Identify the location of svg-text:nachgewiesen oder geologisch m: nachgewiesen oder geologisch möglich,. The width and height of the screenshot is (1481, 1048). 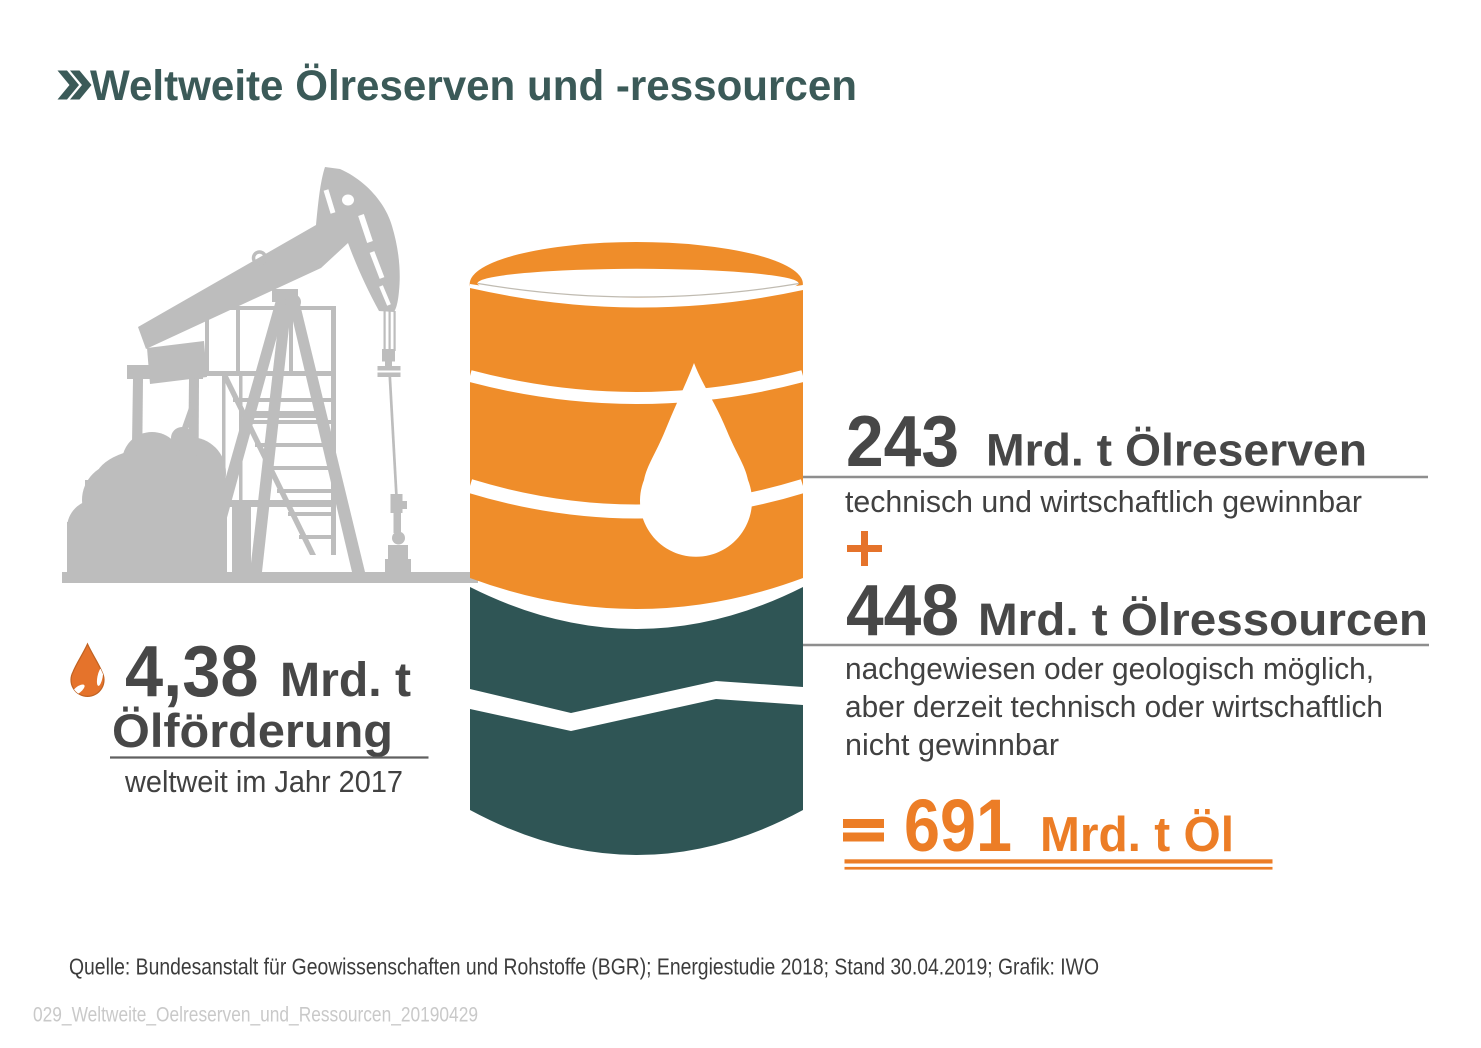
(1109, 668).